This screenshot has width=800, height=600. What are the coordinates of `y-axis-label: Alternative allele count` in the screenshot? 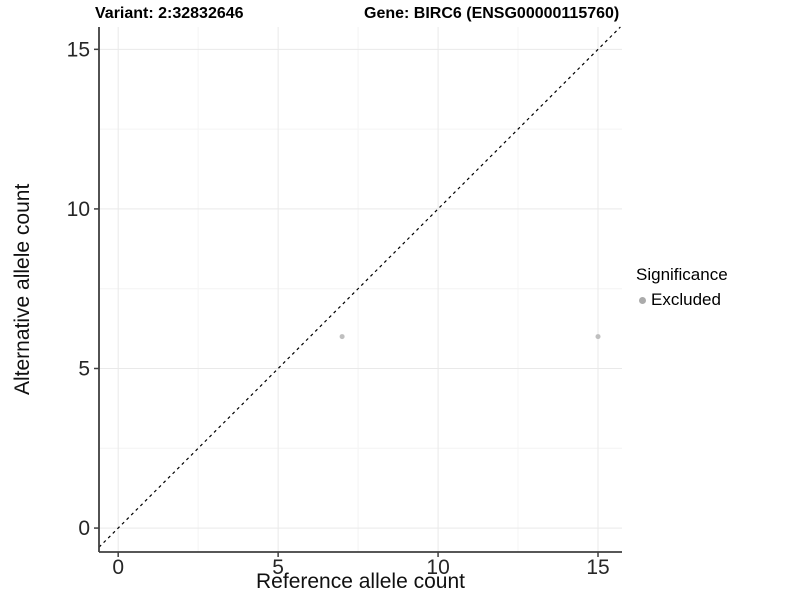 It's located at (22, 289).